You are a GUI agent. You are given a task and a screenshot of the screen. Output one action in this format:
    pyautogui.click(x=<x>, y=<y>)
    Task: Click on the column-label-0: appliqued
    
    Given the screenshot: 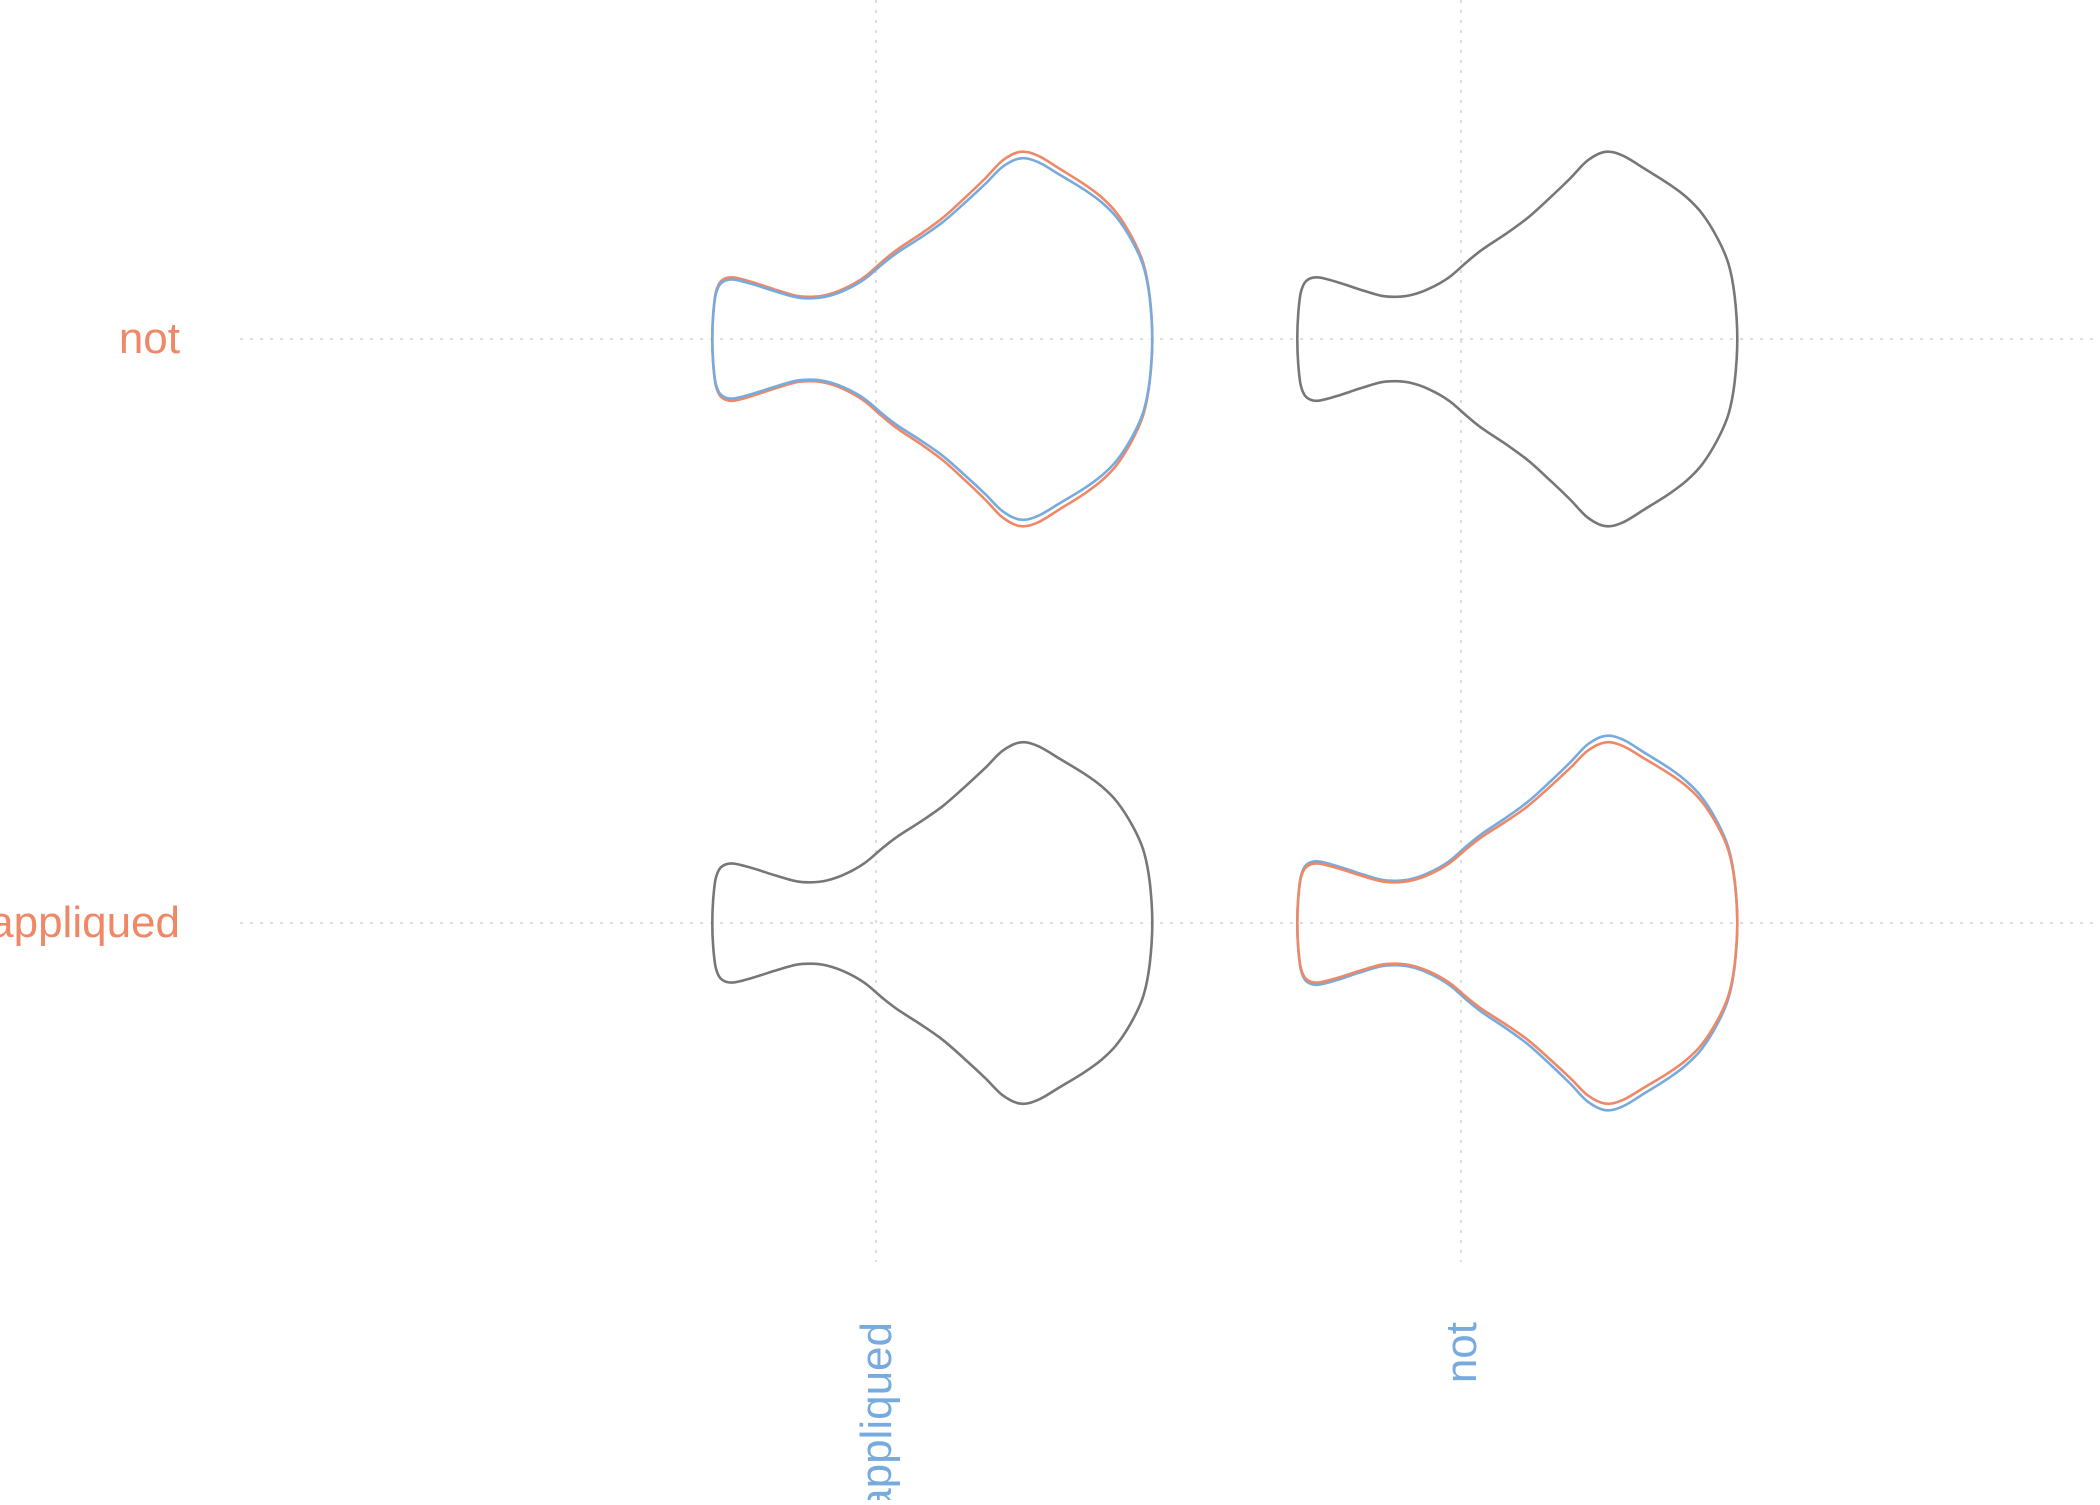 What is the action you would take?
    pyautogui.click(x=876, y=1411)
    